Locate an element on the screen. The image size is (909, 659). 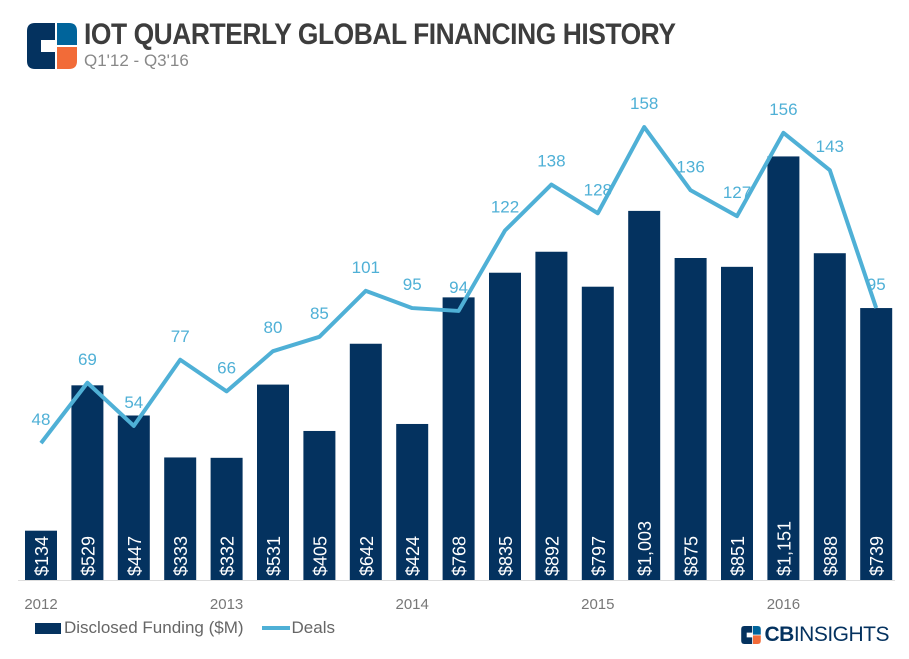
deals-label: 122 is located at coordinates (505, 206).